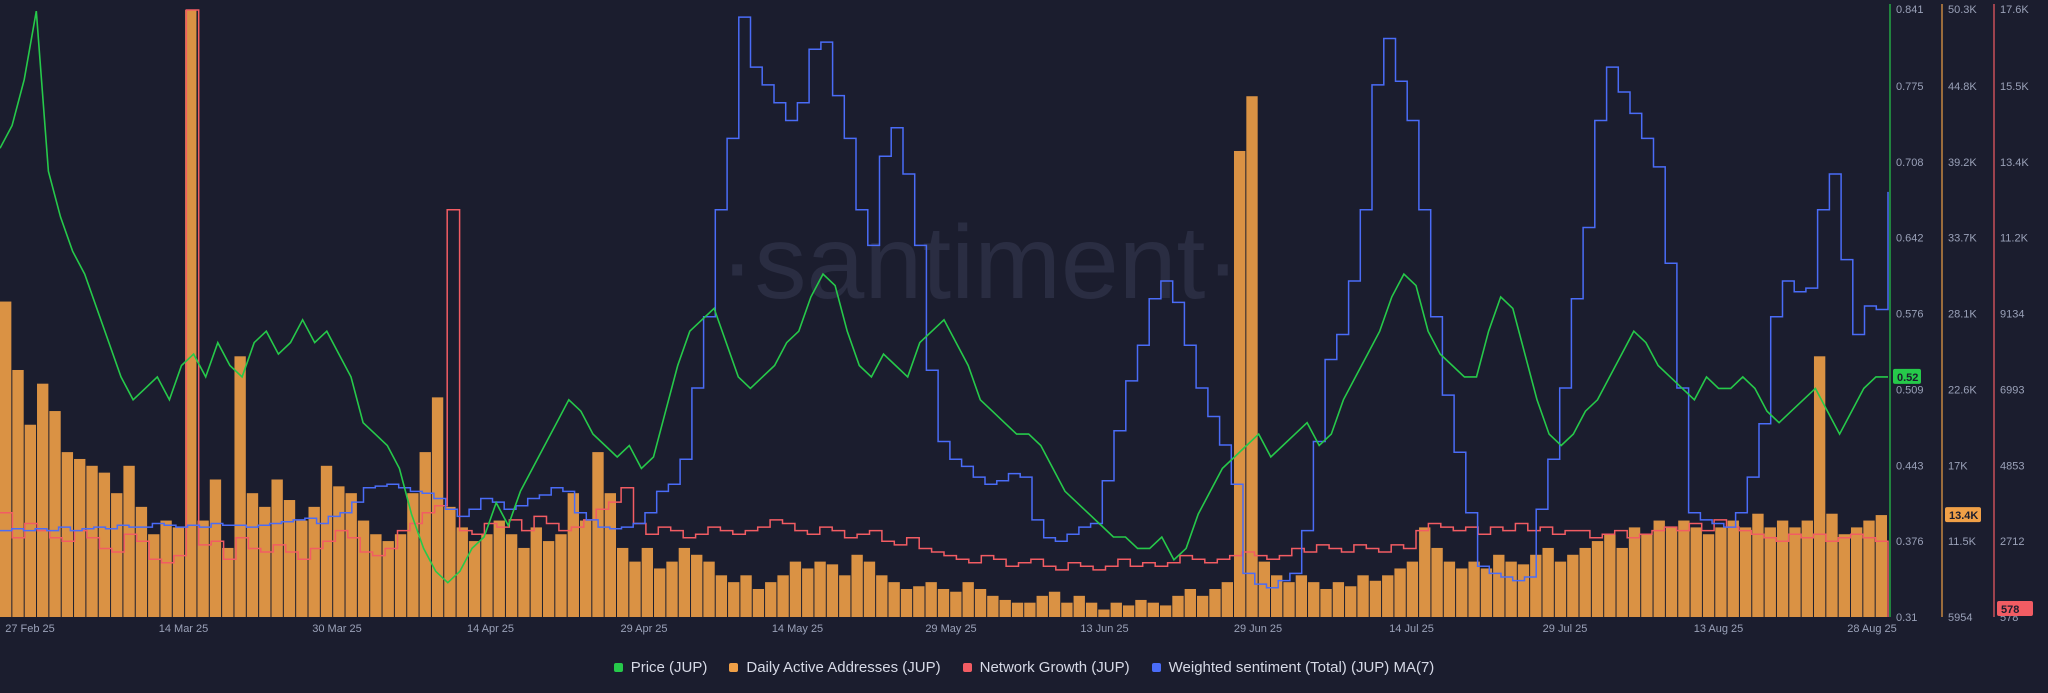 This screenshot has width=2048, height=693. What do you see at coordinates (2012, 390) in the screenshot?
I see `growth-tick-label: 6993` at bounding box center [2012, 390].